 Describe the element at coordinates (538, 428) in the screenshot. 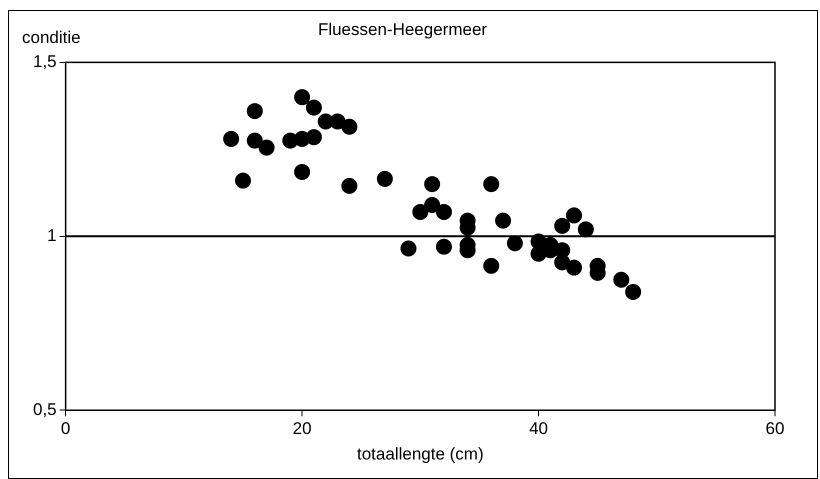

I see `x-tick-label: 40` at that location.